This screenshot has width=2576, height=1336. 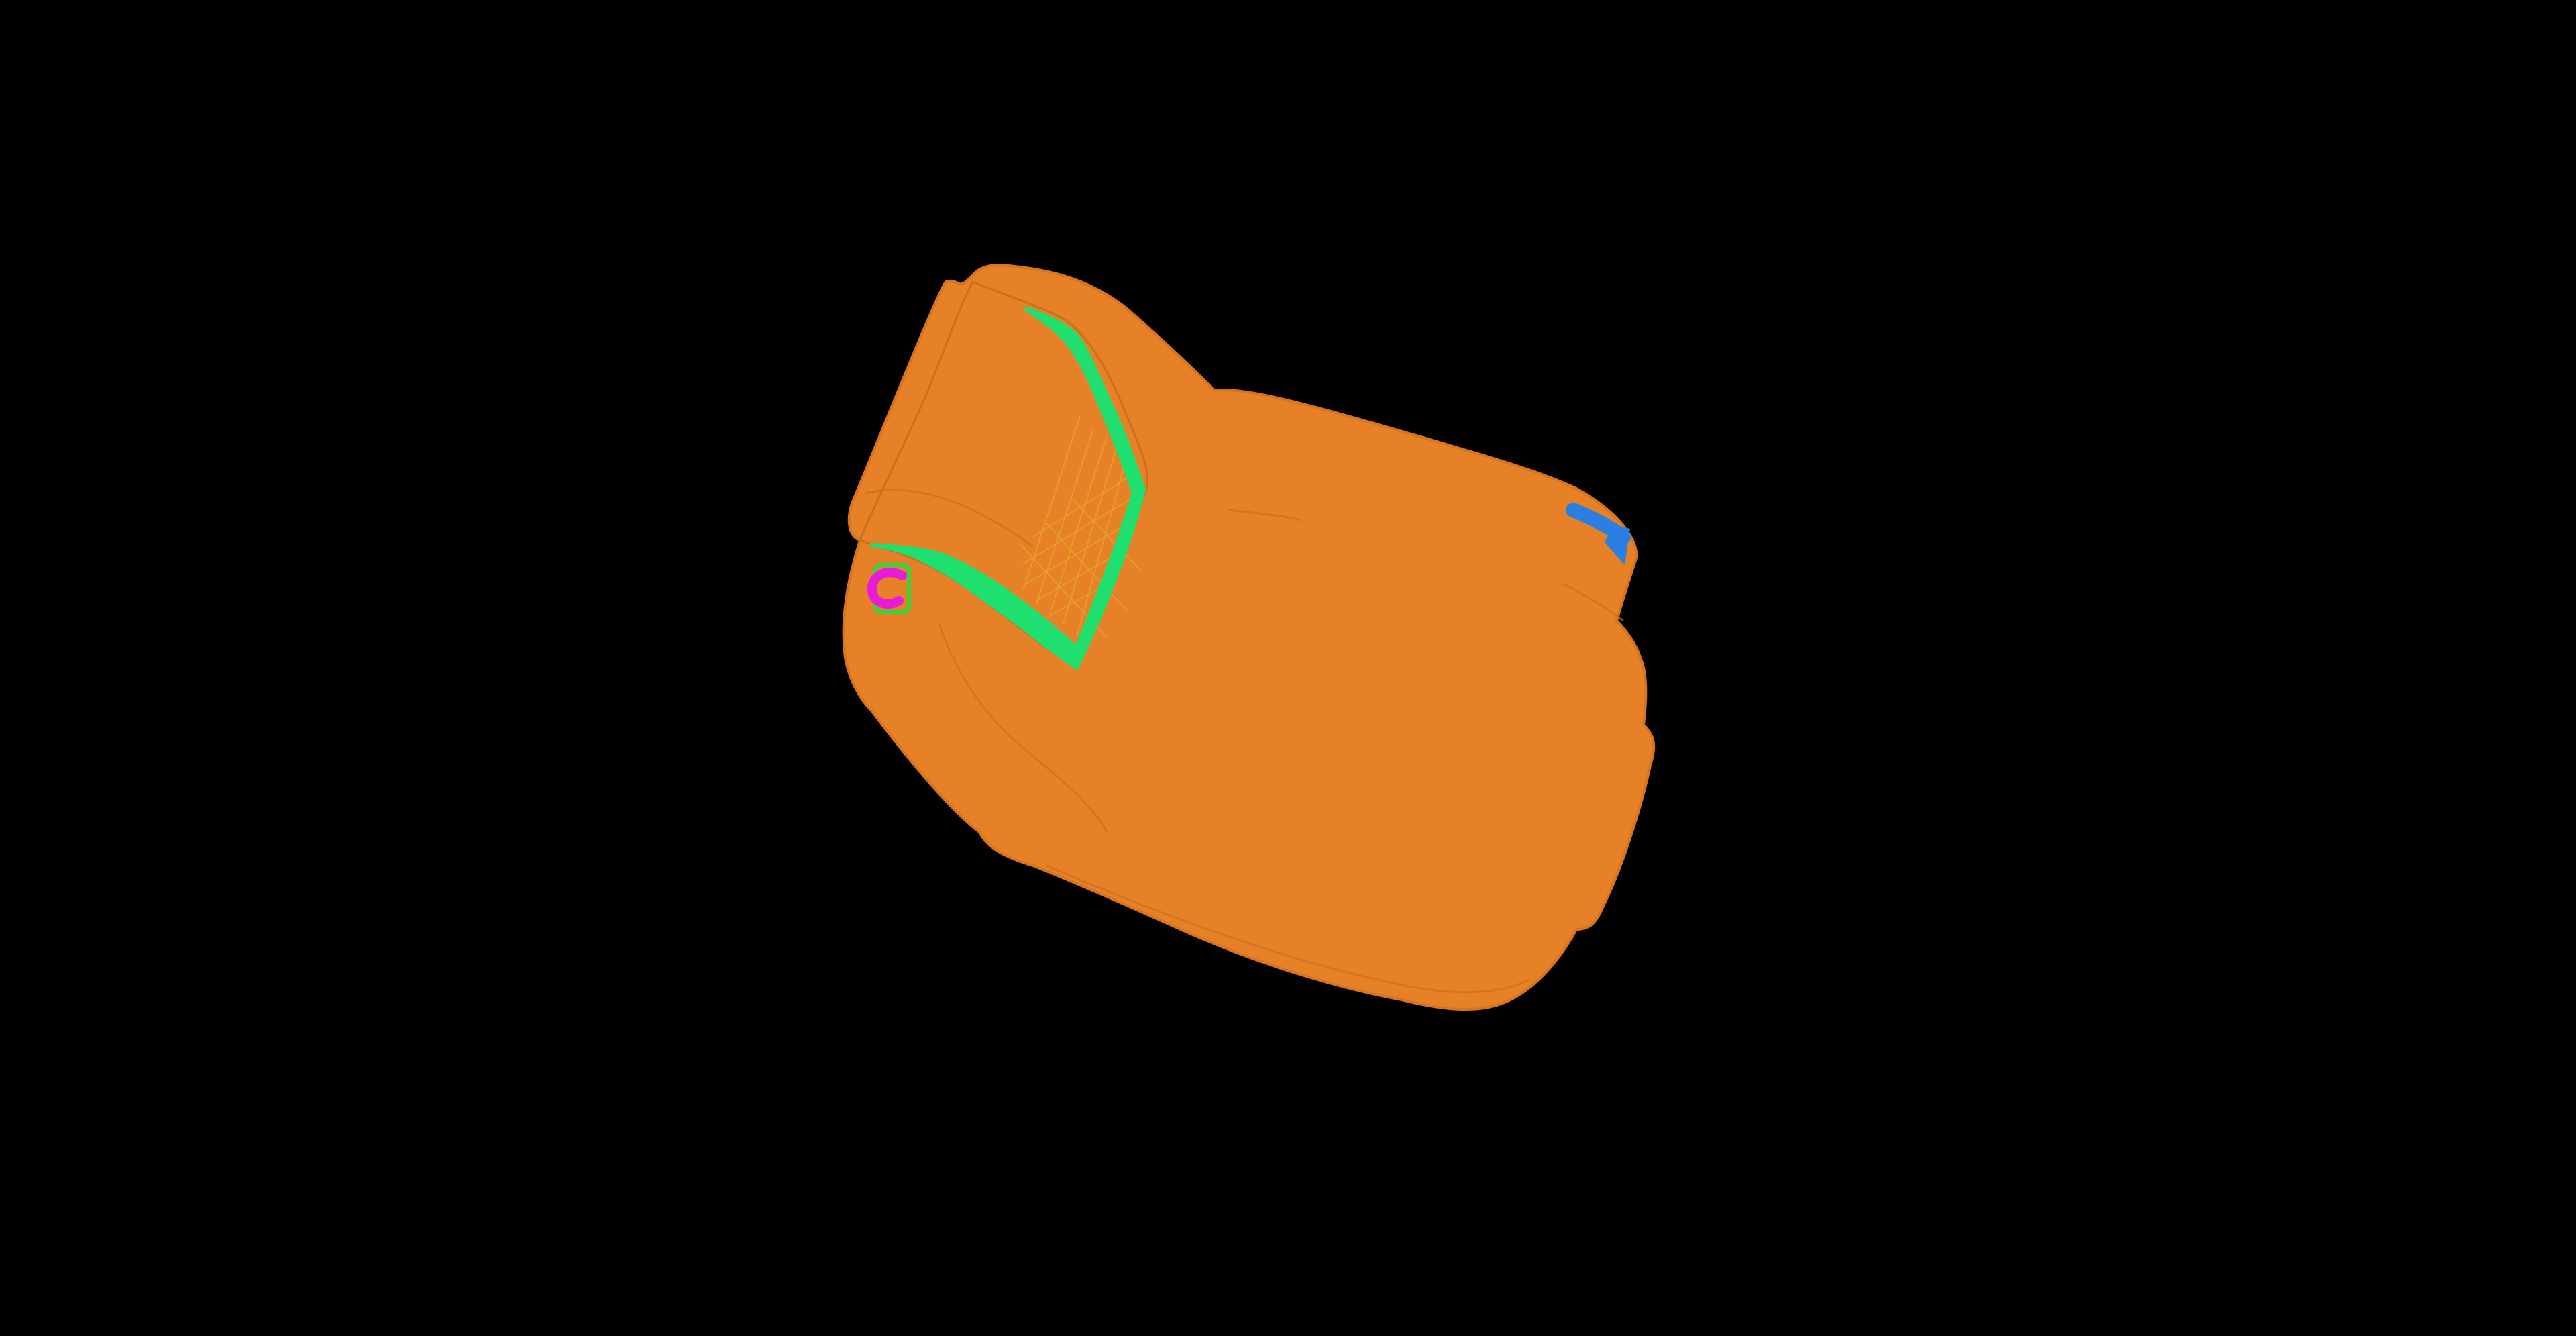 What do you see at coordinates (1023, 728) in the screenshot?
I see `contour-line-lower` at bounding box center [1023, 728].